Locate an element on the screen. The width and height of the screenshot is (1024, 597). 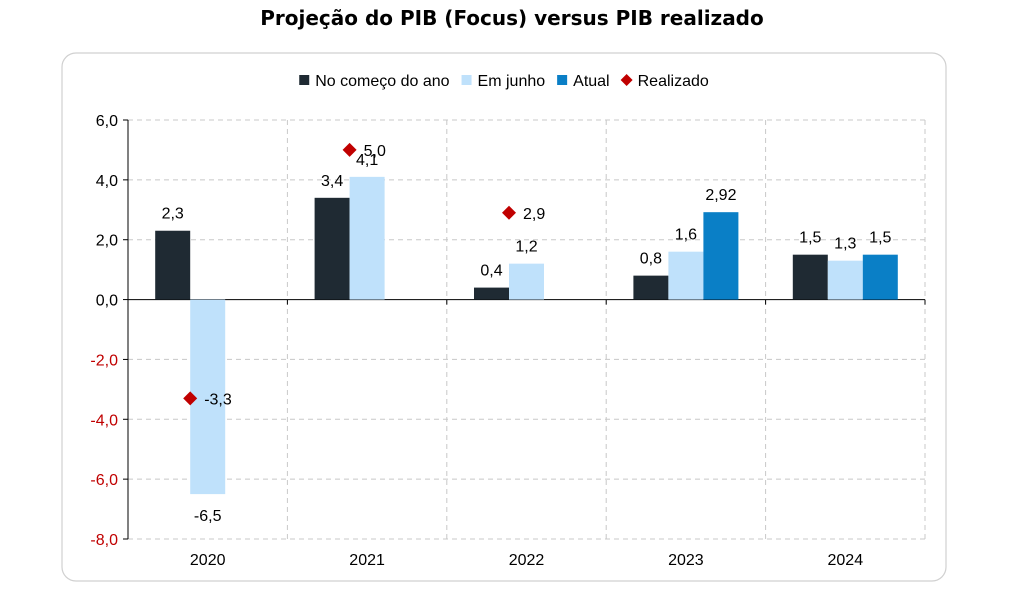
data-label: 2,92 is located at coordinates (720, 195).